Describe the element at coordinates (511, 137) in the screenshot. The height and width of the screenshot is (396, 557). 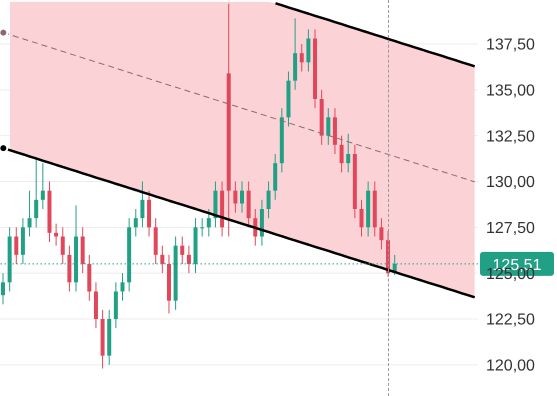
I see `y-tick-label: 132,50` at that location.